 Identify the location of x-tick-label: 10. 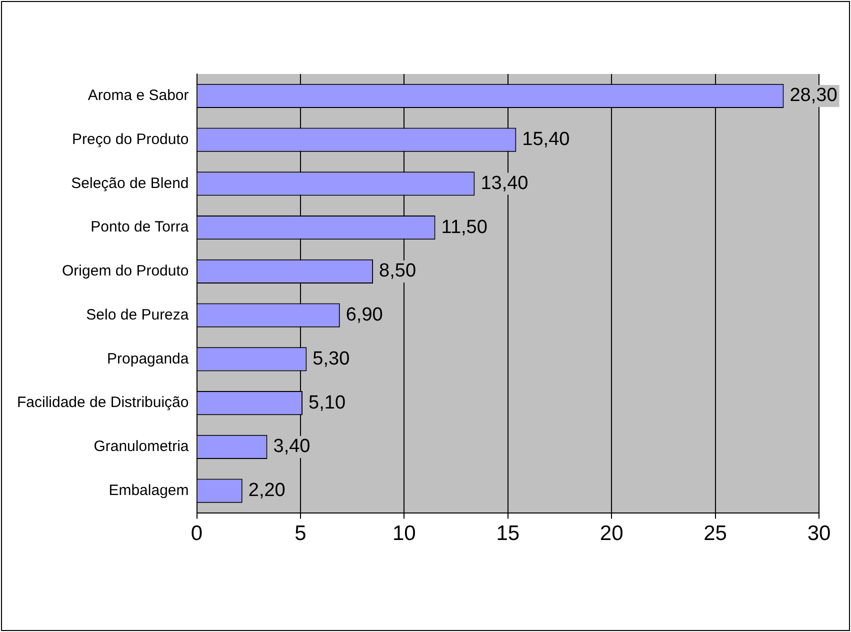
(404, 534).